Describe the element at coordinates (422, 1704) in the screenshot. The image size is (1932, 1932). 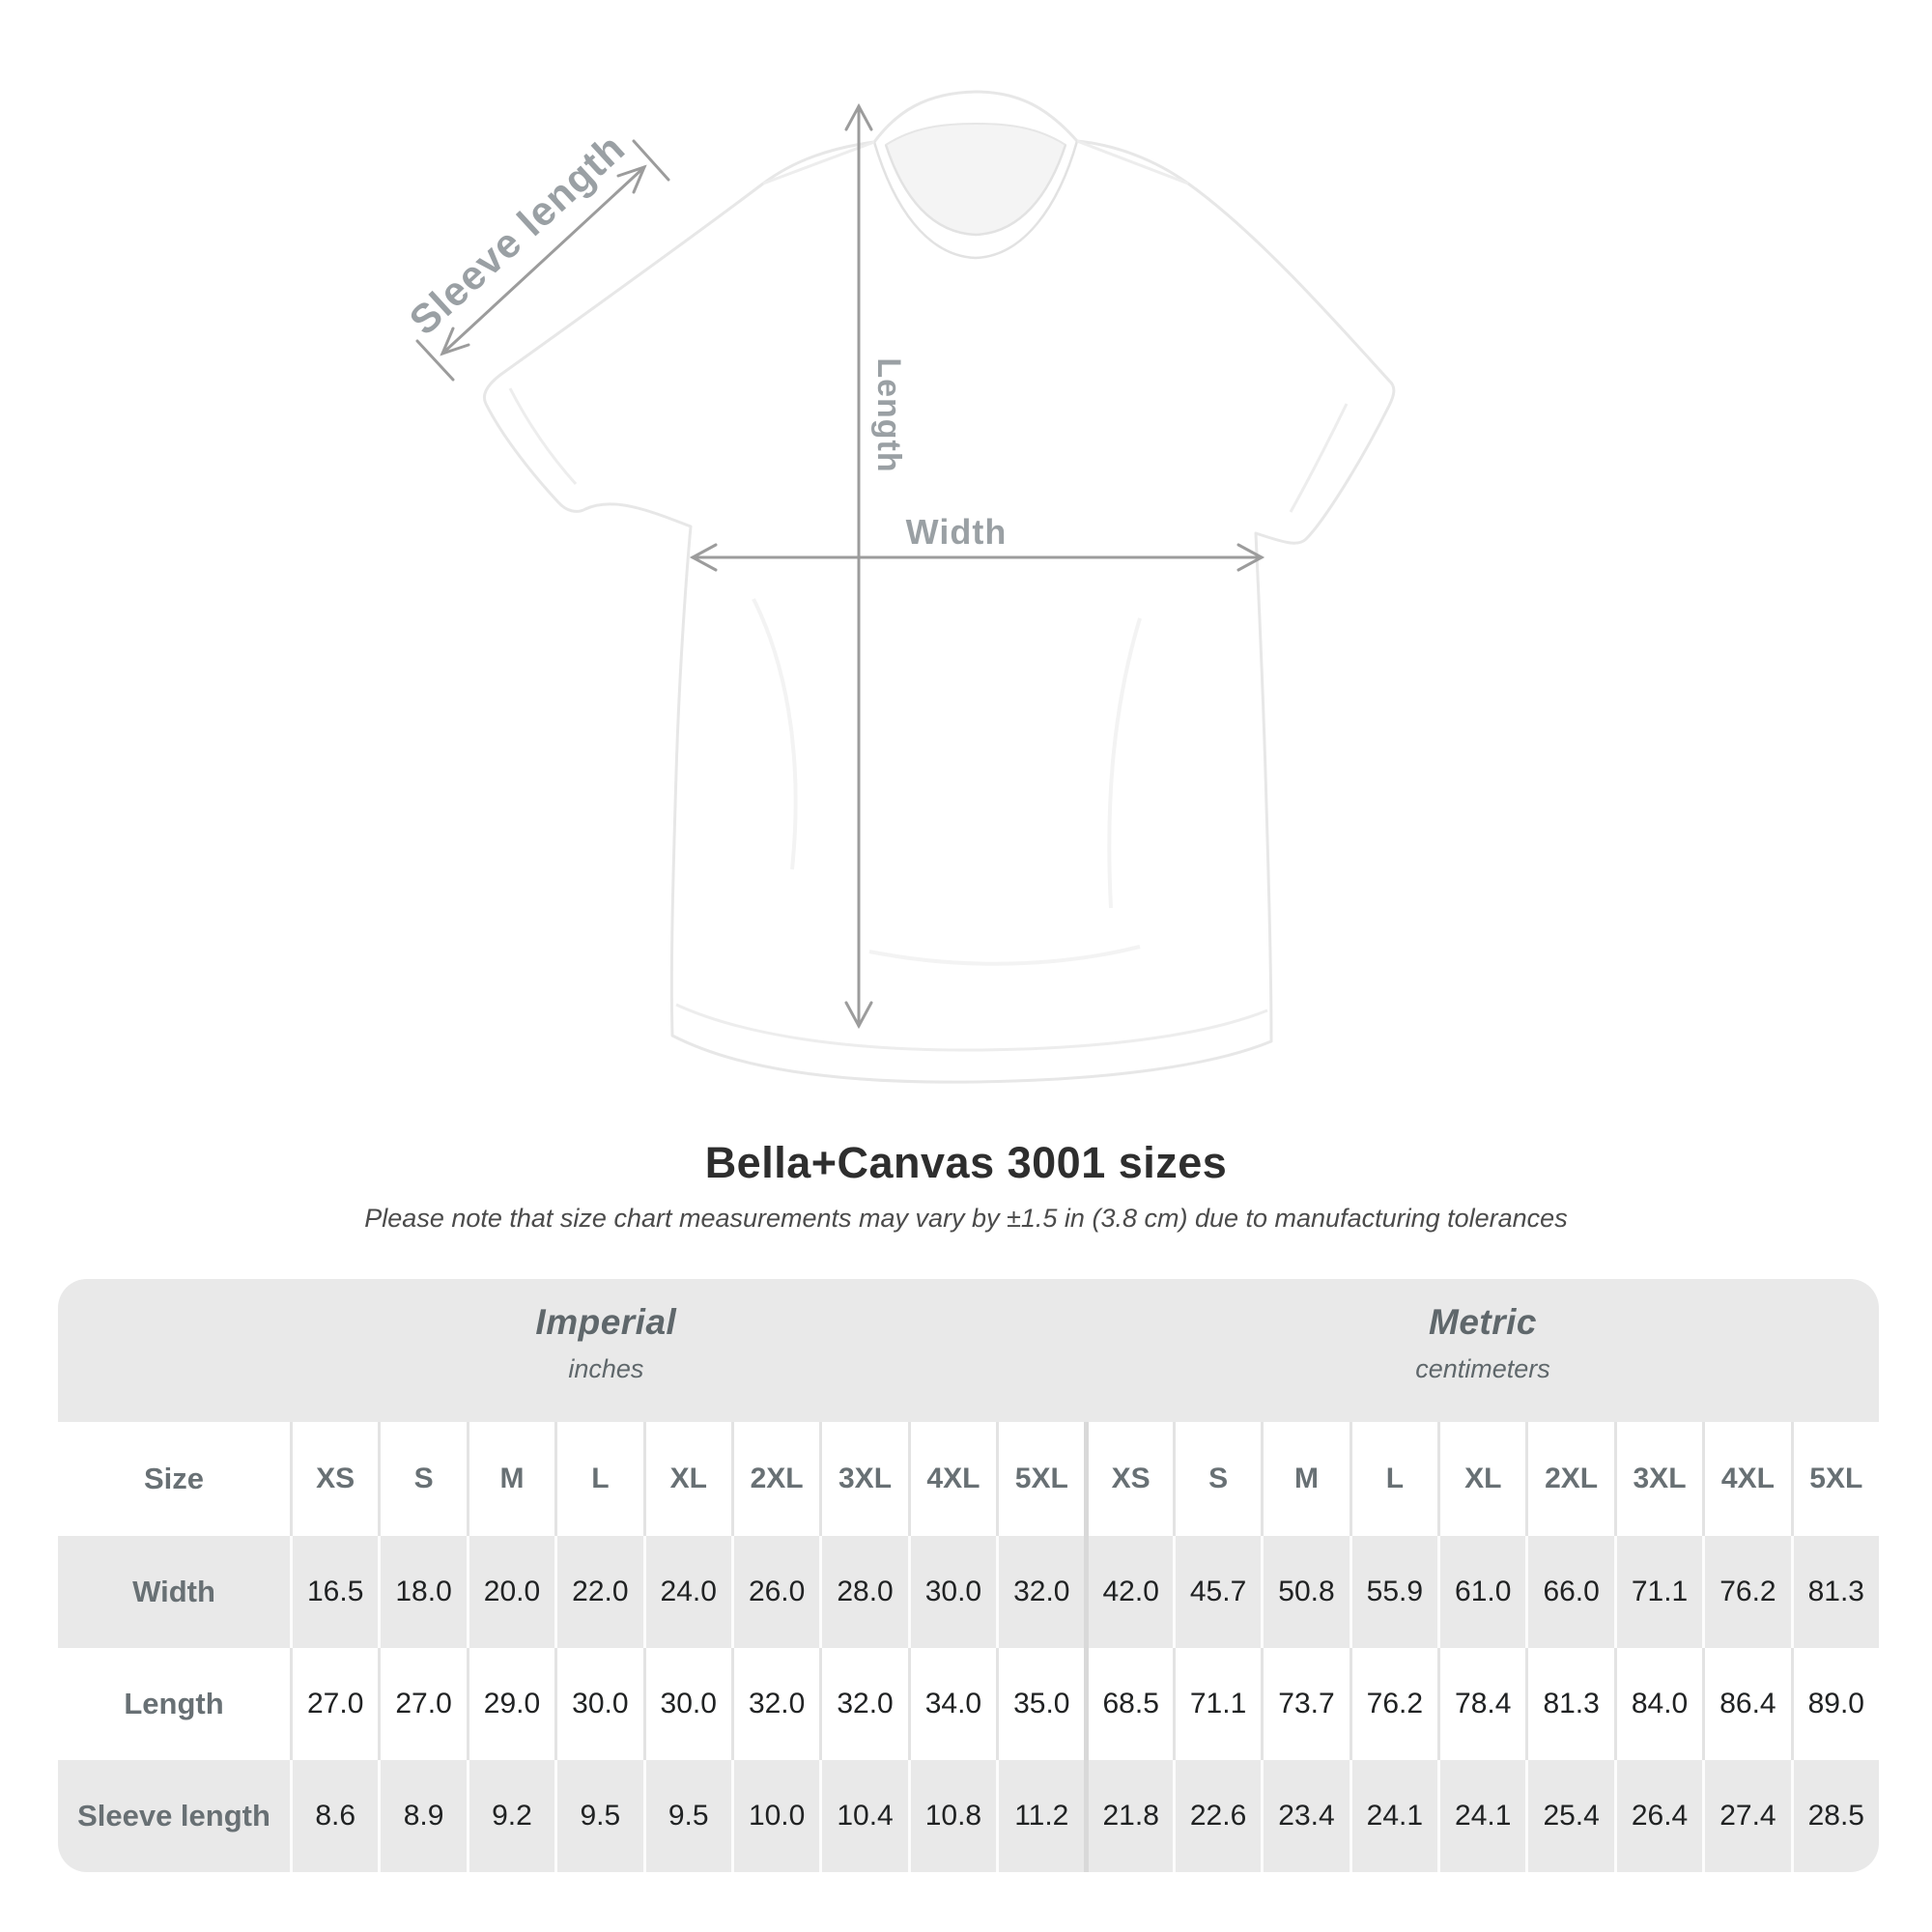
I see `cell-length-imperial-s: 27.0` at that location.